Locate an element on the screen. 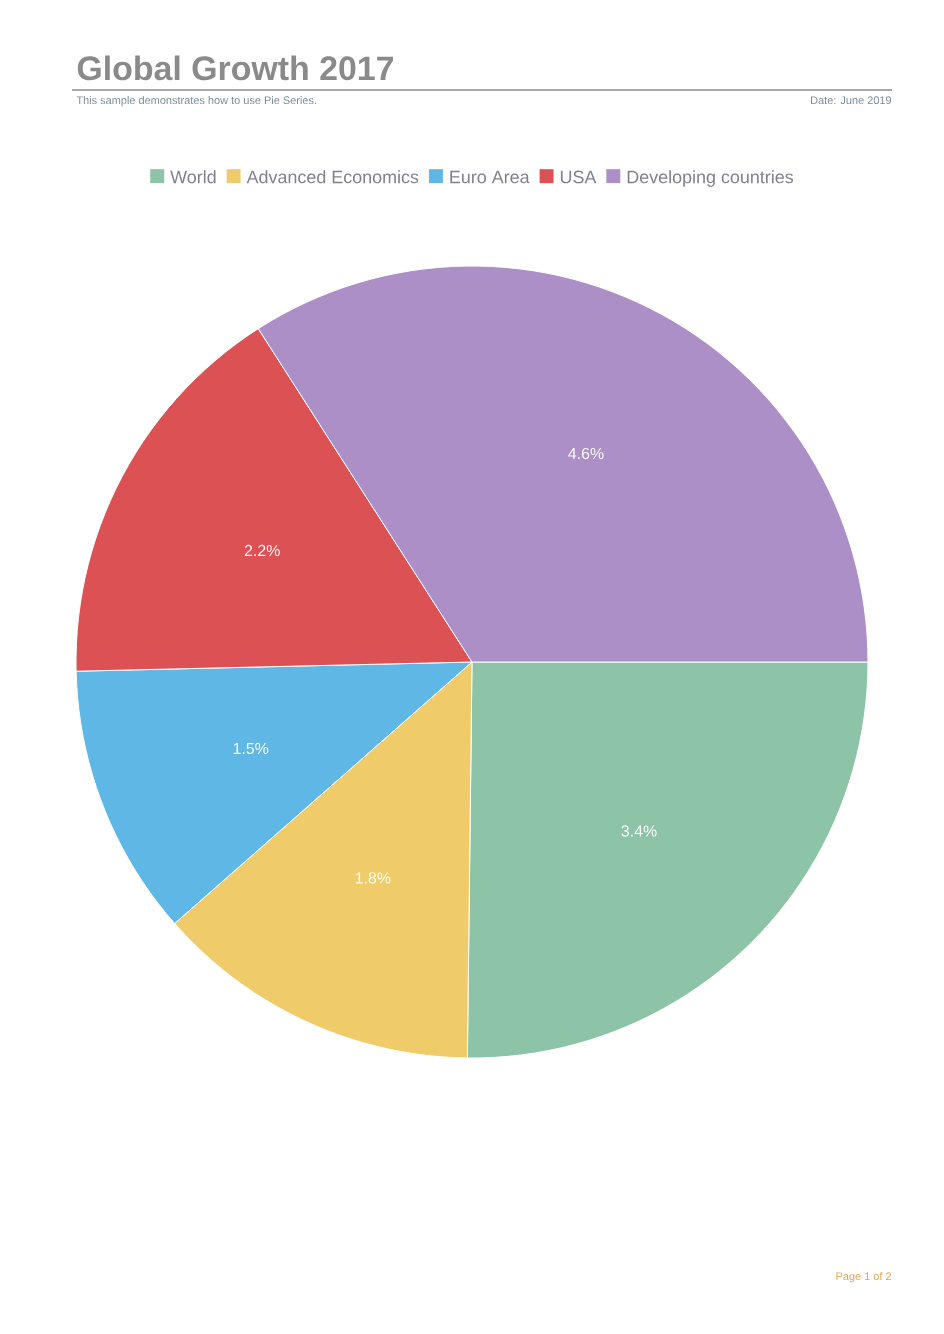 The width and height of the screenshot is (944, 1334). legend-label: Euro Area is located at coordinates (490, 177).